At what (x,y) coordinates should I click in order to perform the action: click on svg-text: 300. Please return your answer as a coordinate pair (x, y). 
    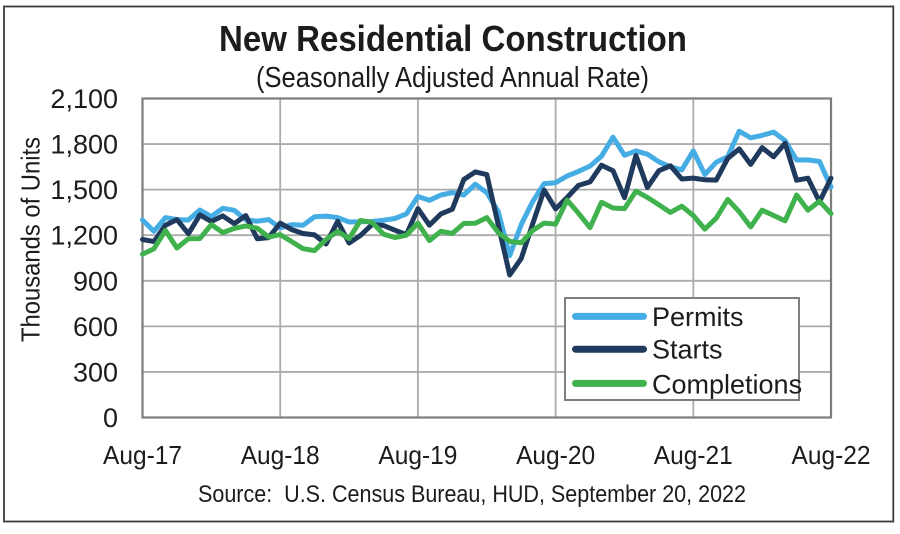
    Looking at the image, I should click on (95, 372).